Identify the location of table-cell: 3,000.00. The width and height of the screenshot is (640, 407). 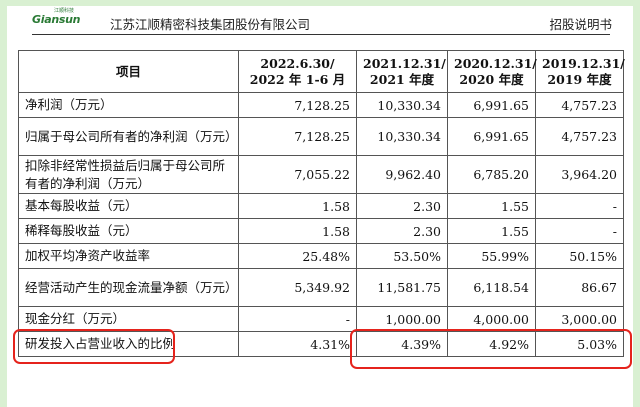
(579, 319).